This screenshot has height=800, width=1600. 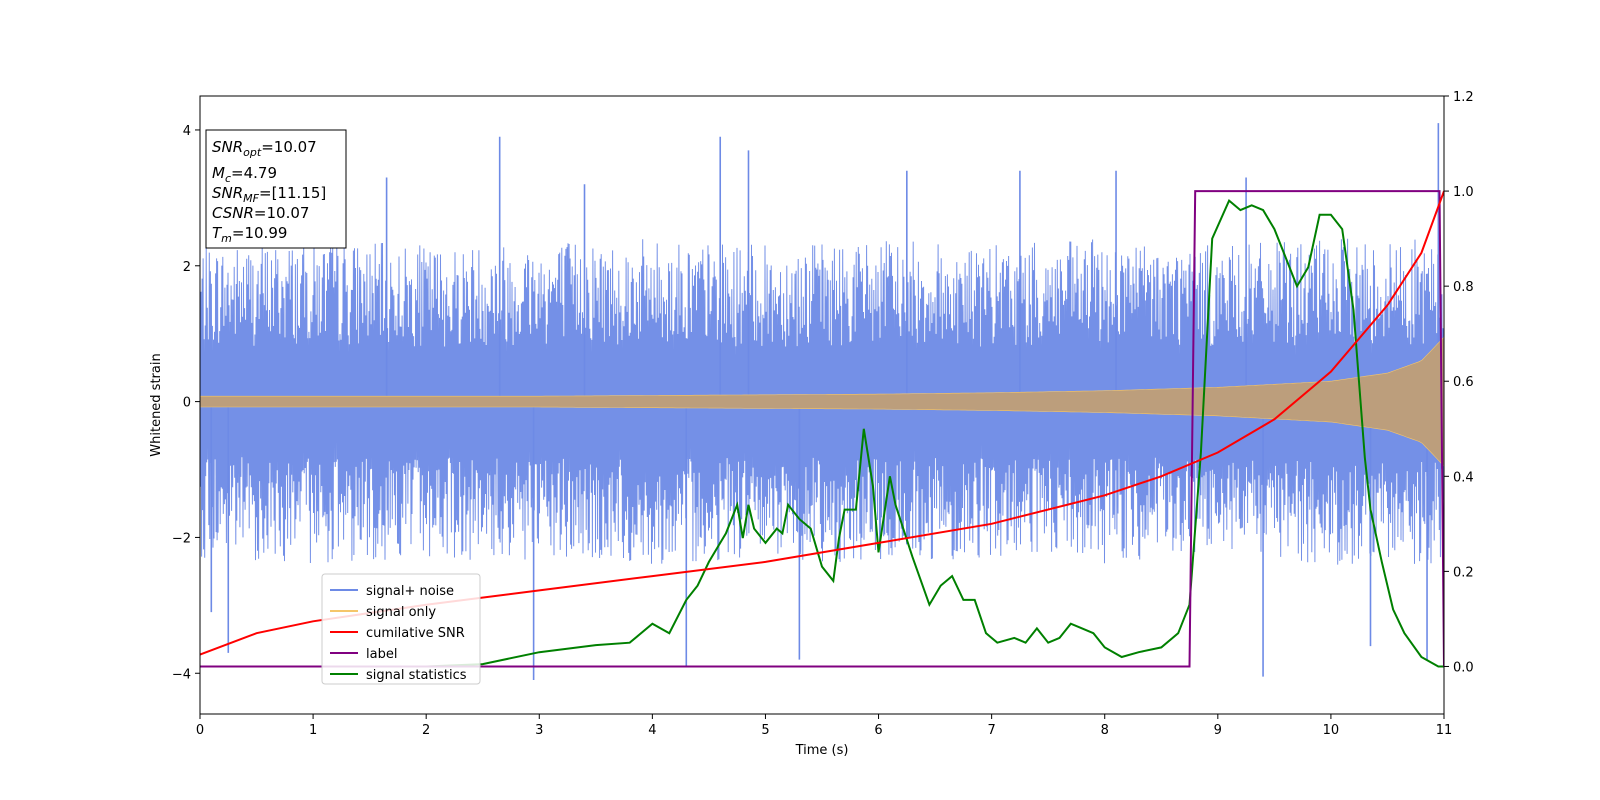 What do you see at coordinates (416, 675) in the screenshot?
I see `legend-label: signal statistics` at bounding box center [416, 675].